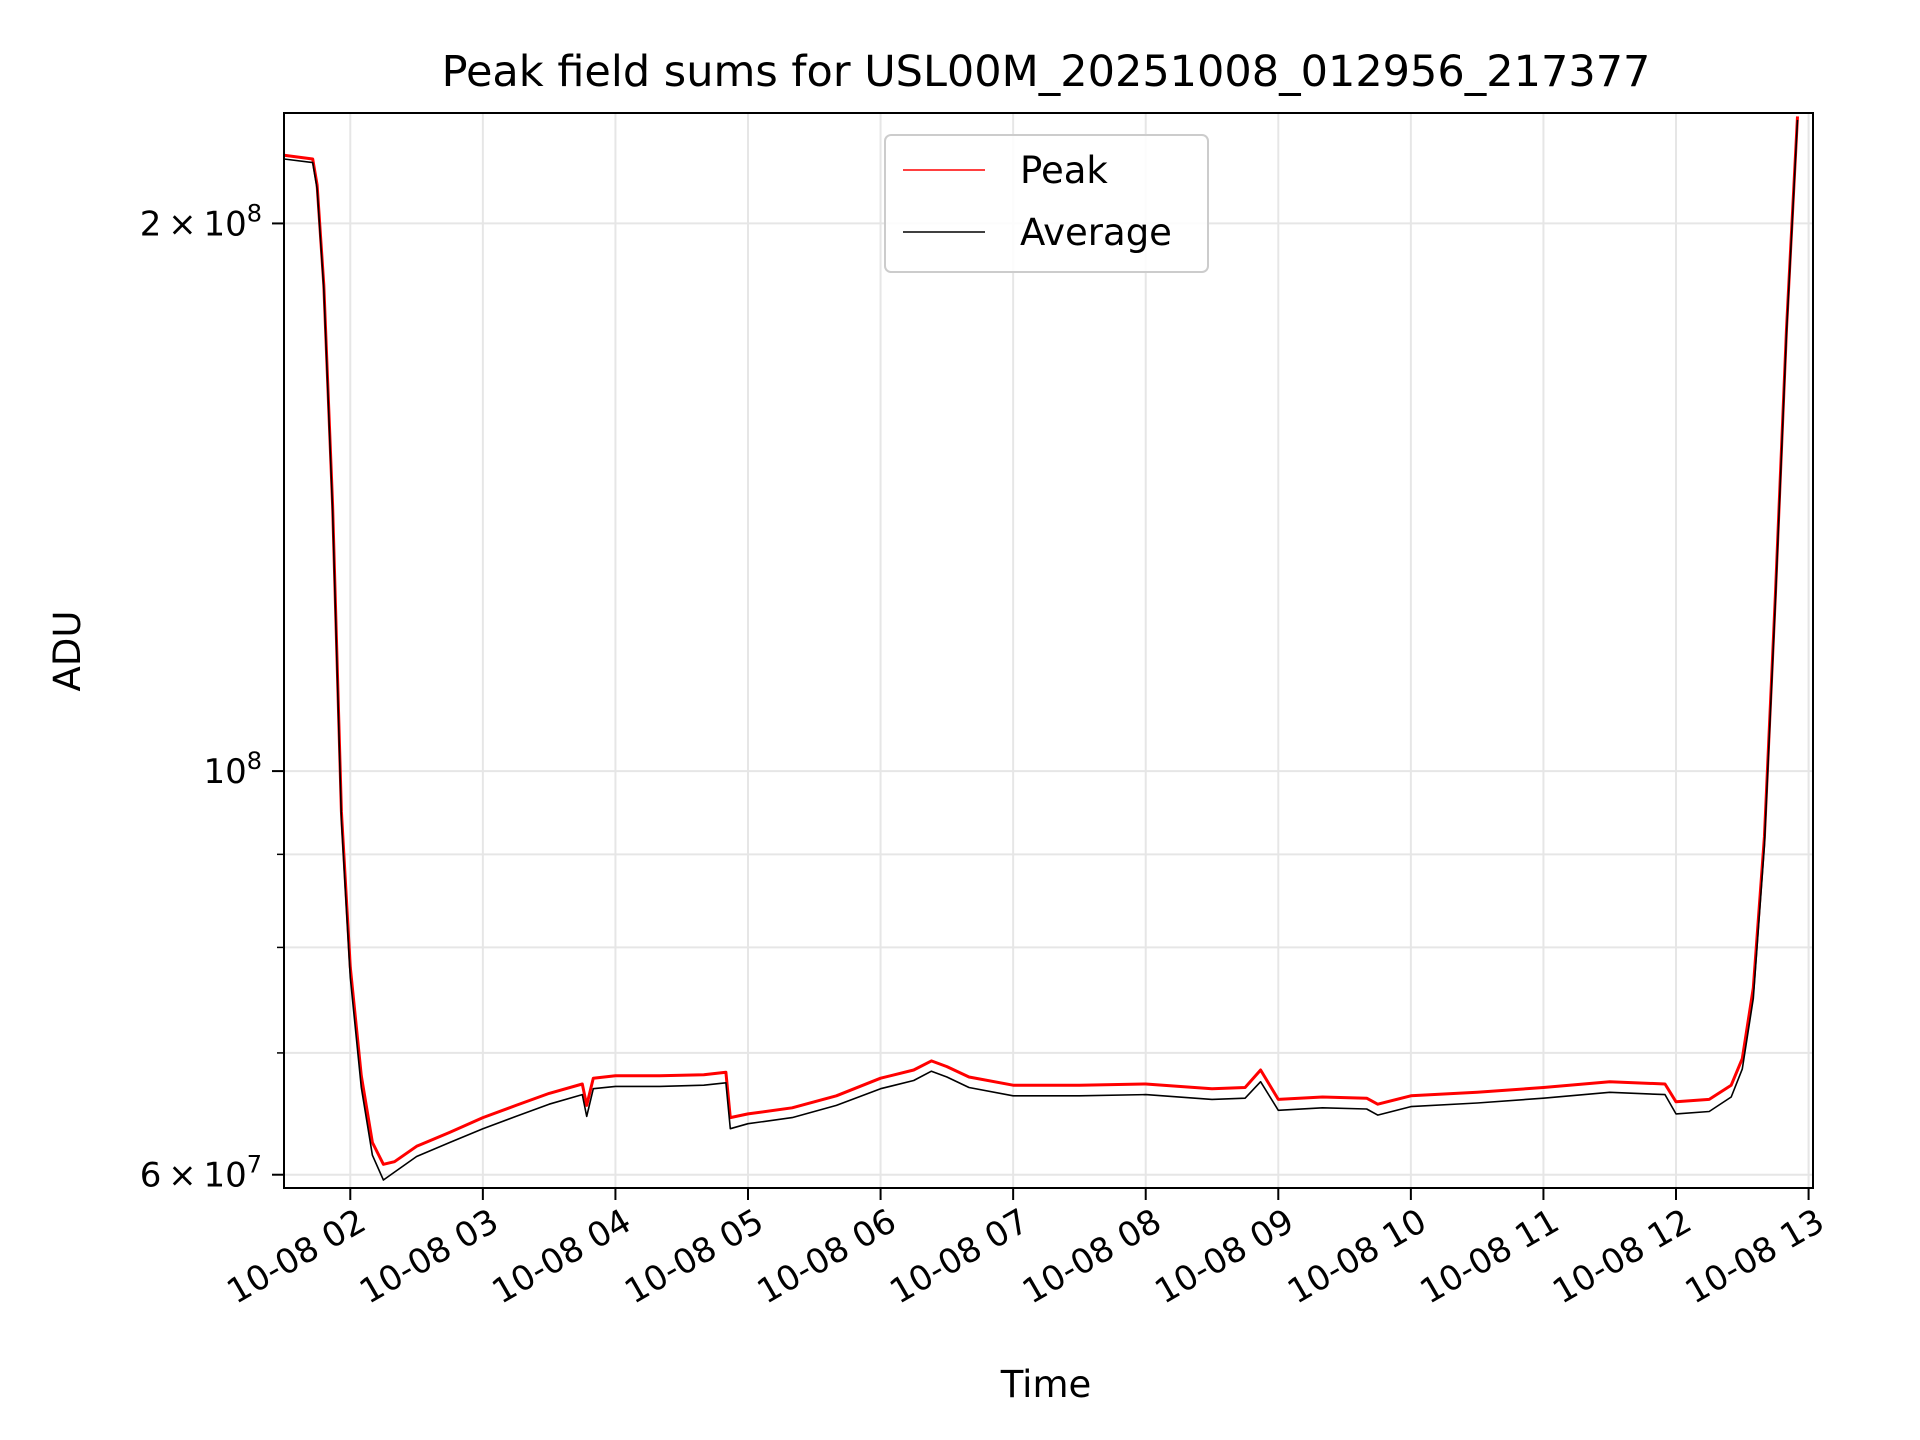 This screenshot has width=1920, height=1440. Describe the element at coordinates (1046, 203) in the screenshot. I see `legend: Peak Average` at that location.